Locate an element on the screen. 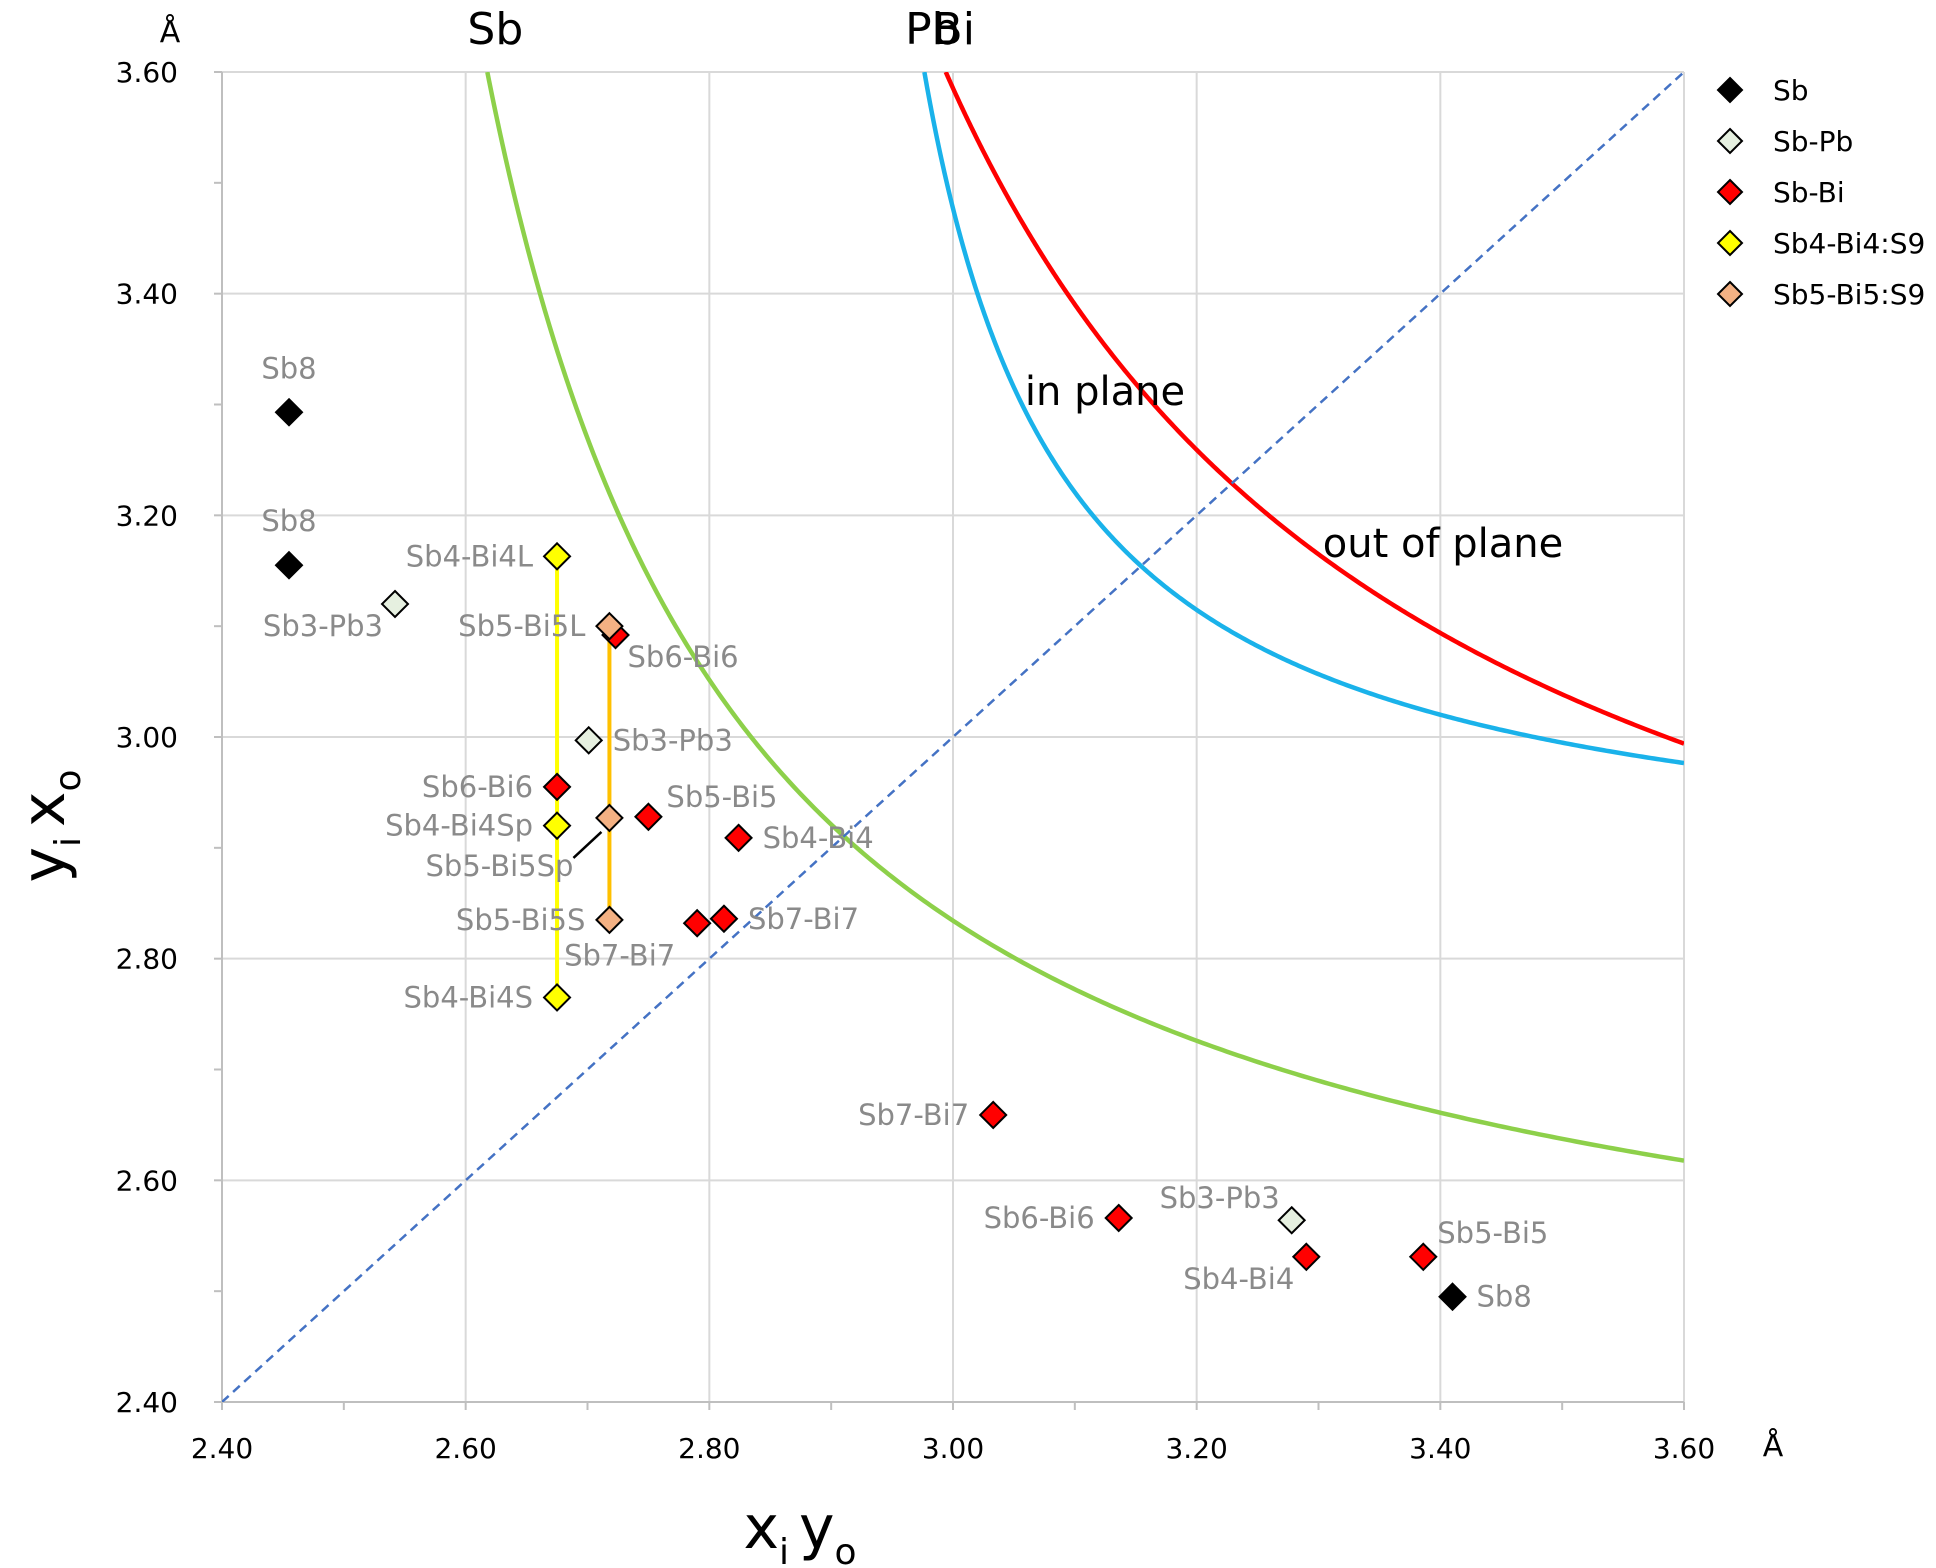 Image resolution: width=1936 pixels, height=1568 pixels. point-label: Sb5-Bi5Sp is located at coordinates (500, 866).